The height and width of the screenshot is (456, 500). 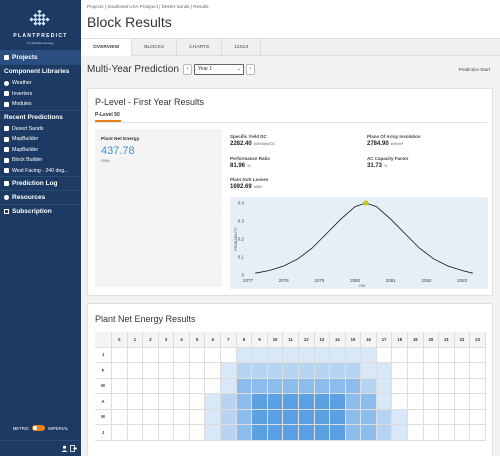 What do you see at coordinates (107, 115) in the screenshot?
I see `plevel-tab: P-Level 50` at bounding box center [107, 115].